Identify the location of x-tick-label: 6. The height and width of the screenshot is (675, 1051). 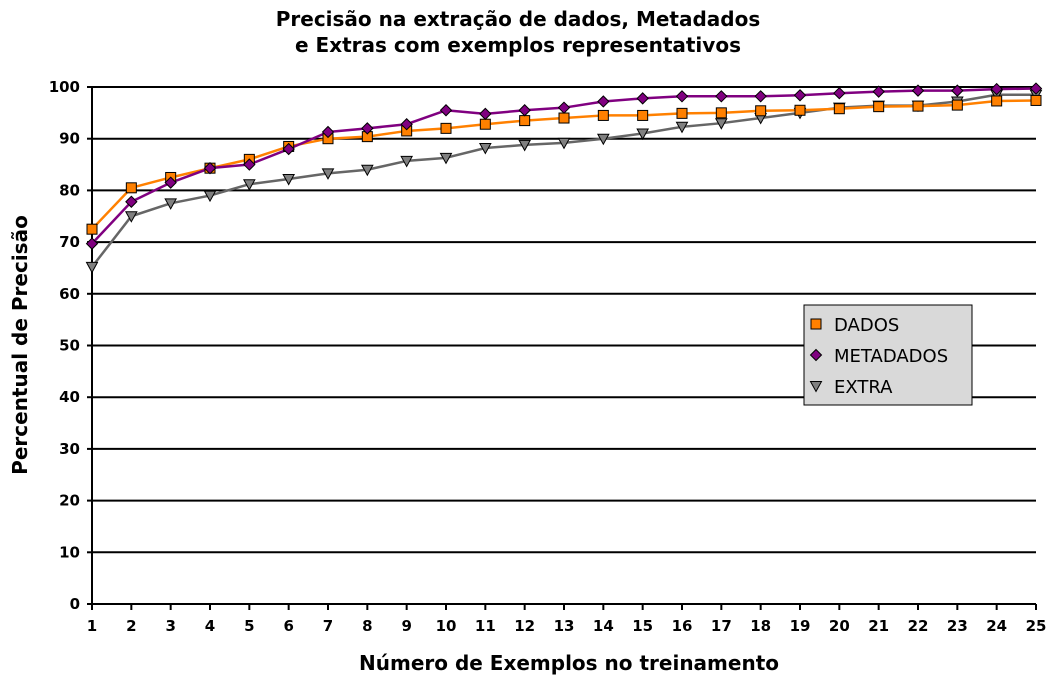
(288, 626).